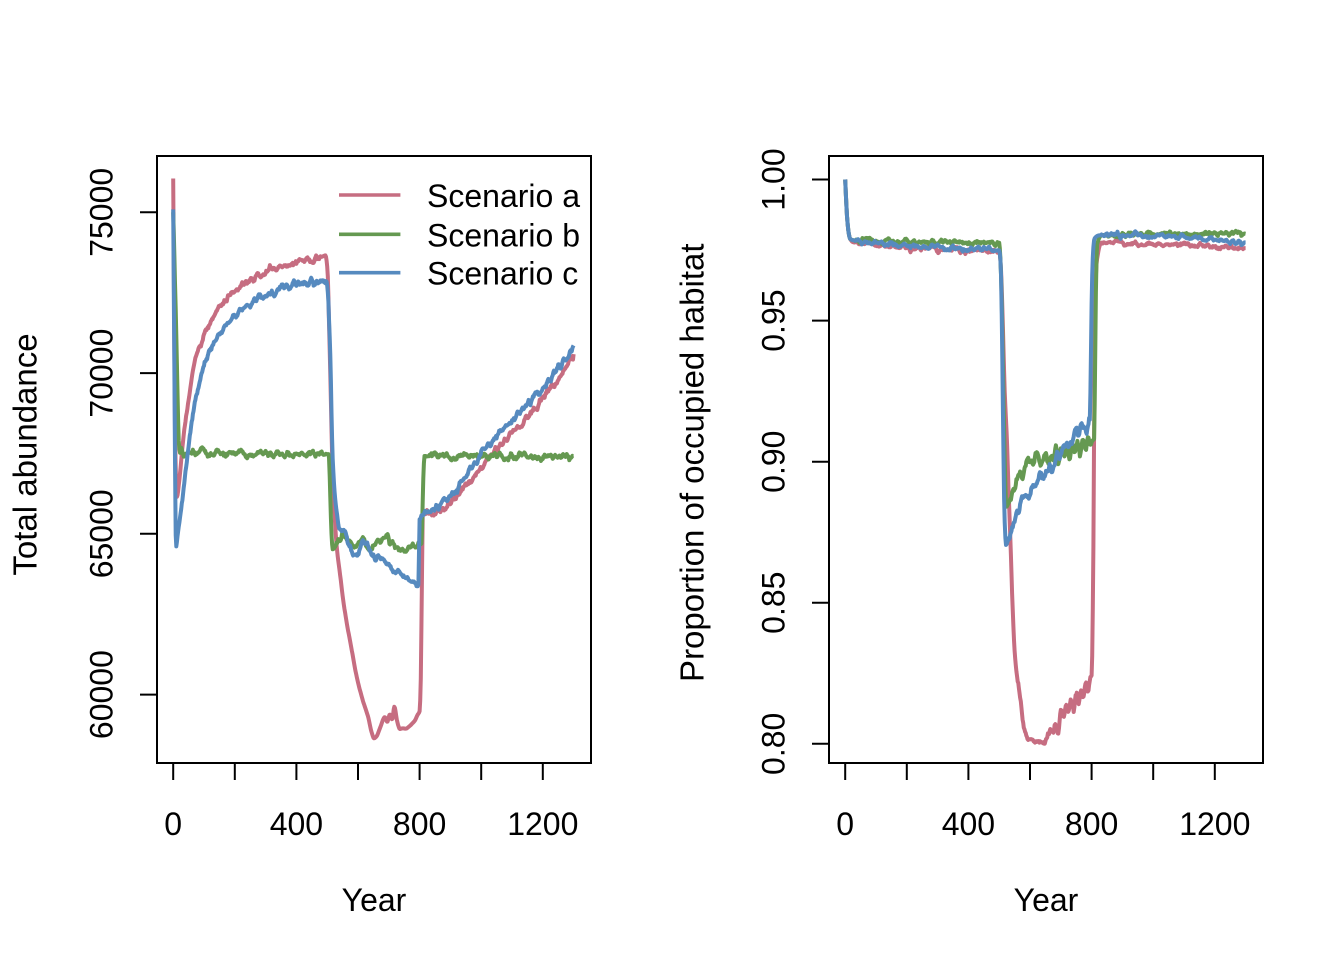 This screenshot has height=960, width=1344. Describe the element at coordinates (774, 179) in the screenshot. I see `svg-text: 1.00` at that location.